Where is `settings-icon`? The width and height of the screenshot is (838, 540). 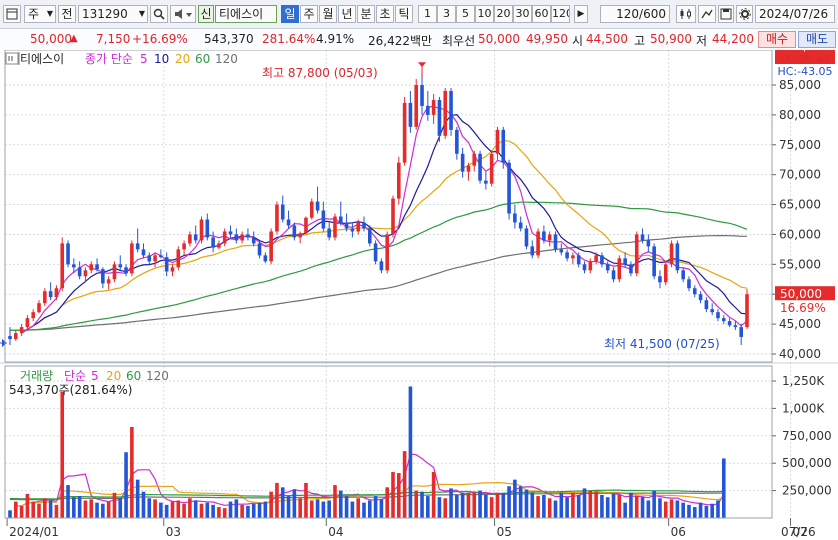
settings-icon is located at coordinates (744, 14).